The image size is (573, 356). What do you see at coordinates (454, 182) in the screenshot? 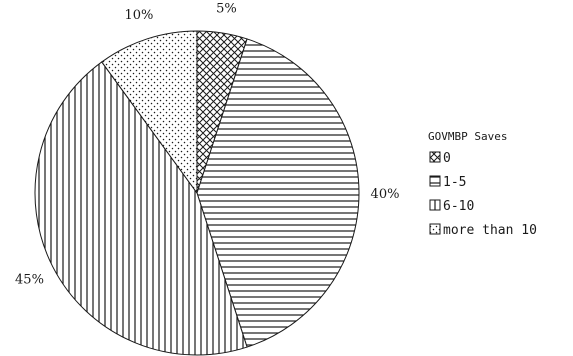
I see `legend-label: 1-5` at bounding box center [454, 182].